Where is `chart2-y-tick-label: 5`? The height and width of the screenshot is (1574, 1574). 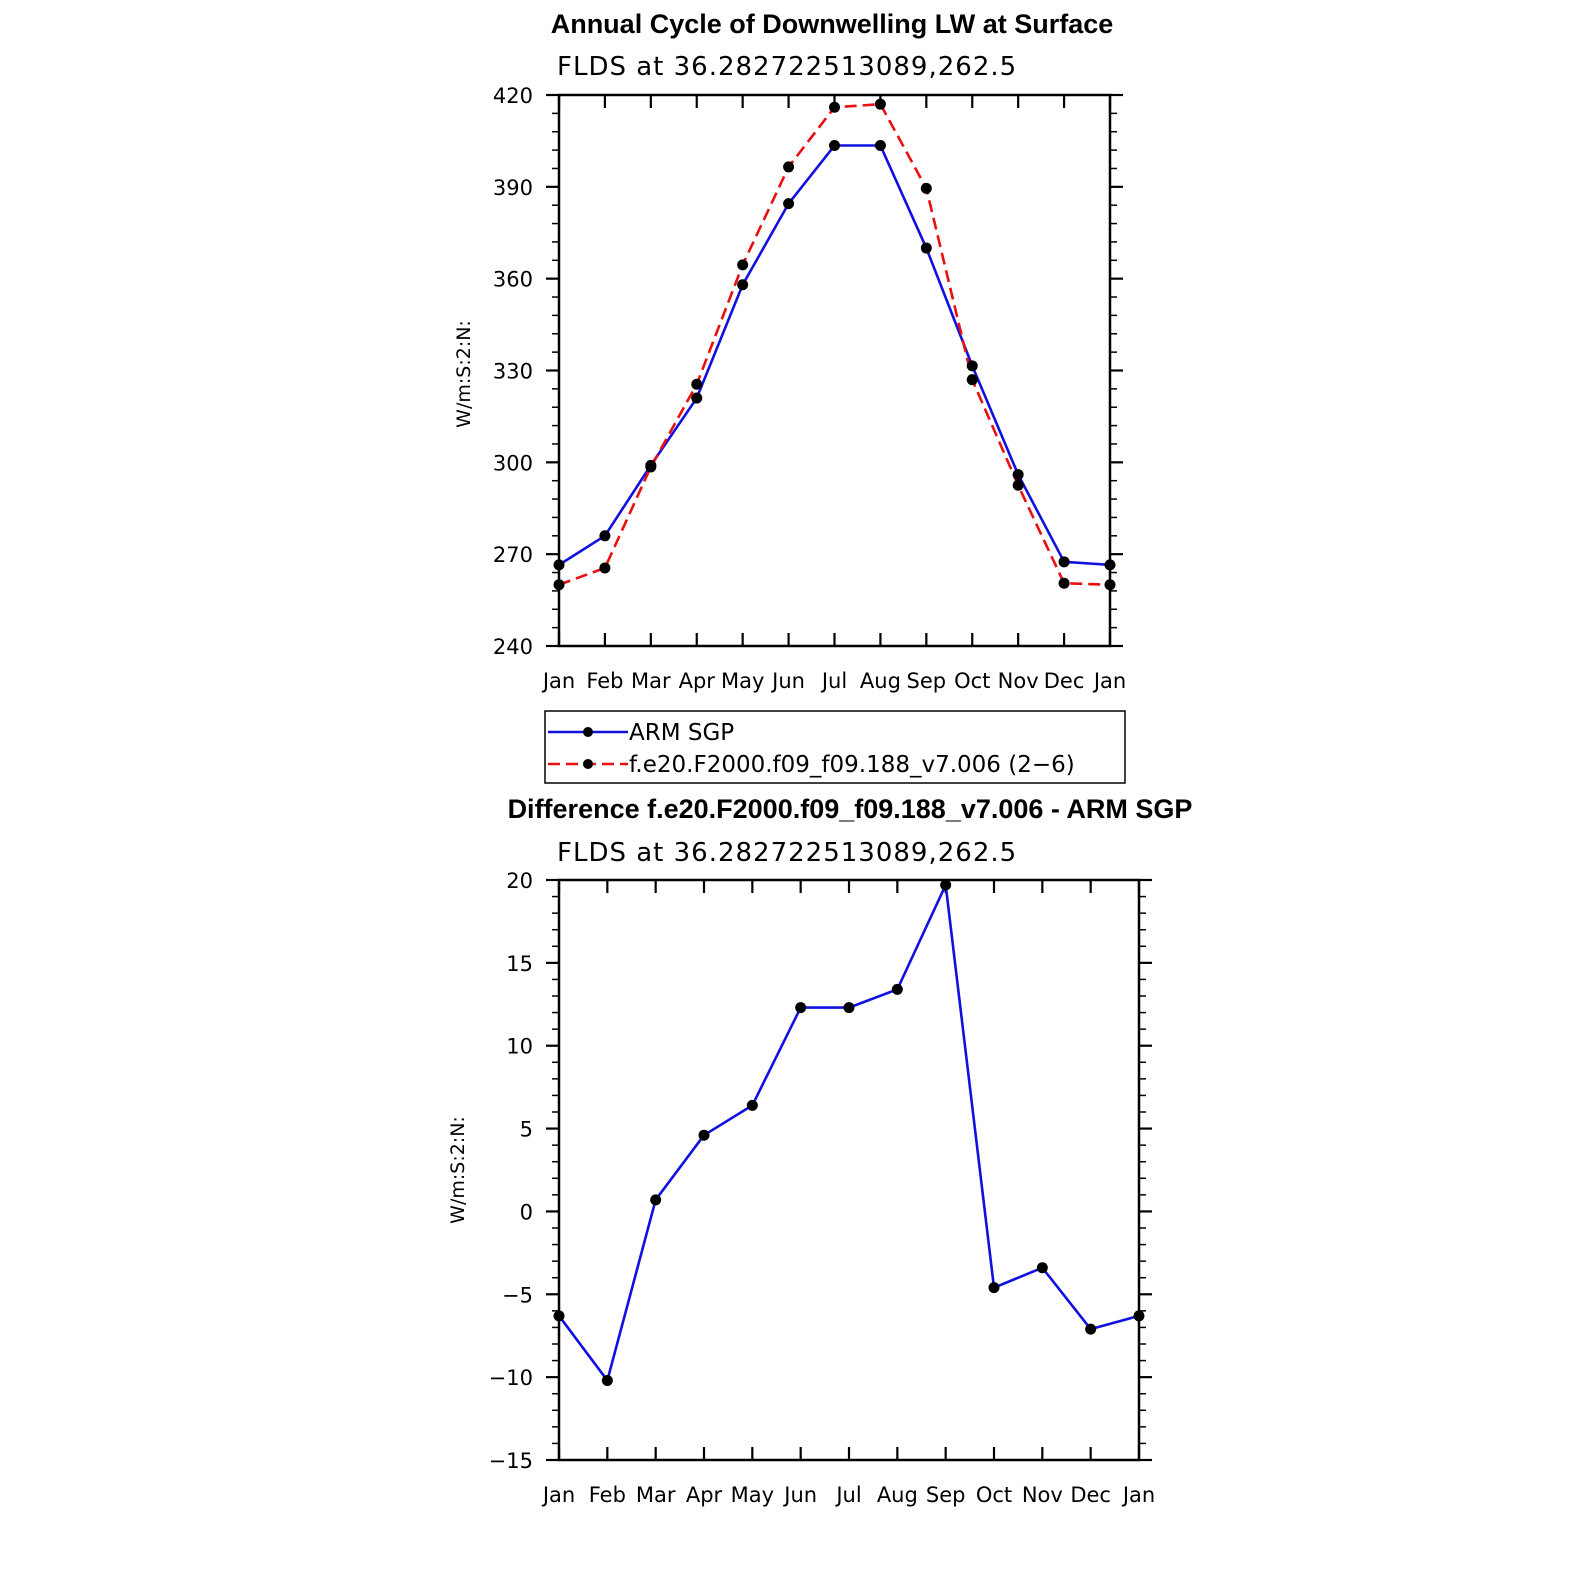 chart2-y-tick-label: 5 is located at coordinates (526, 1130).